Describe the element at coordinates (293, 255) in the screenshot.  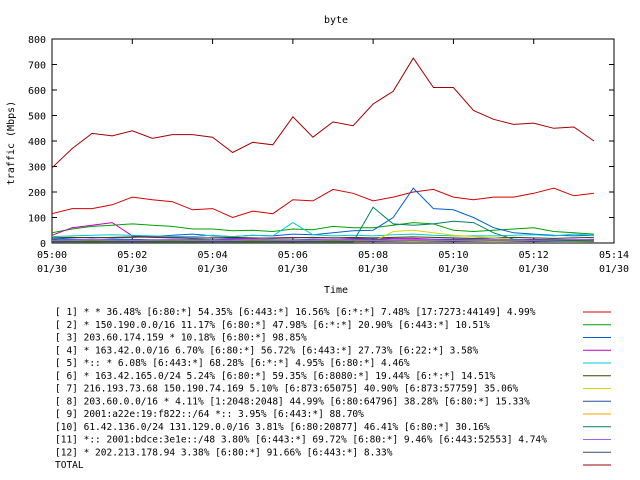
I see `x-tick-time: 05:06` at that location.